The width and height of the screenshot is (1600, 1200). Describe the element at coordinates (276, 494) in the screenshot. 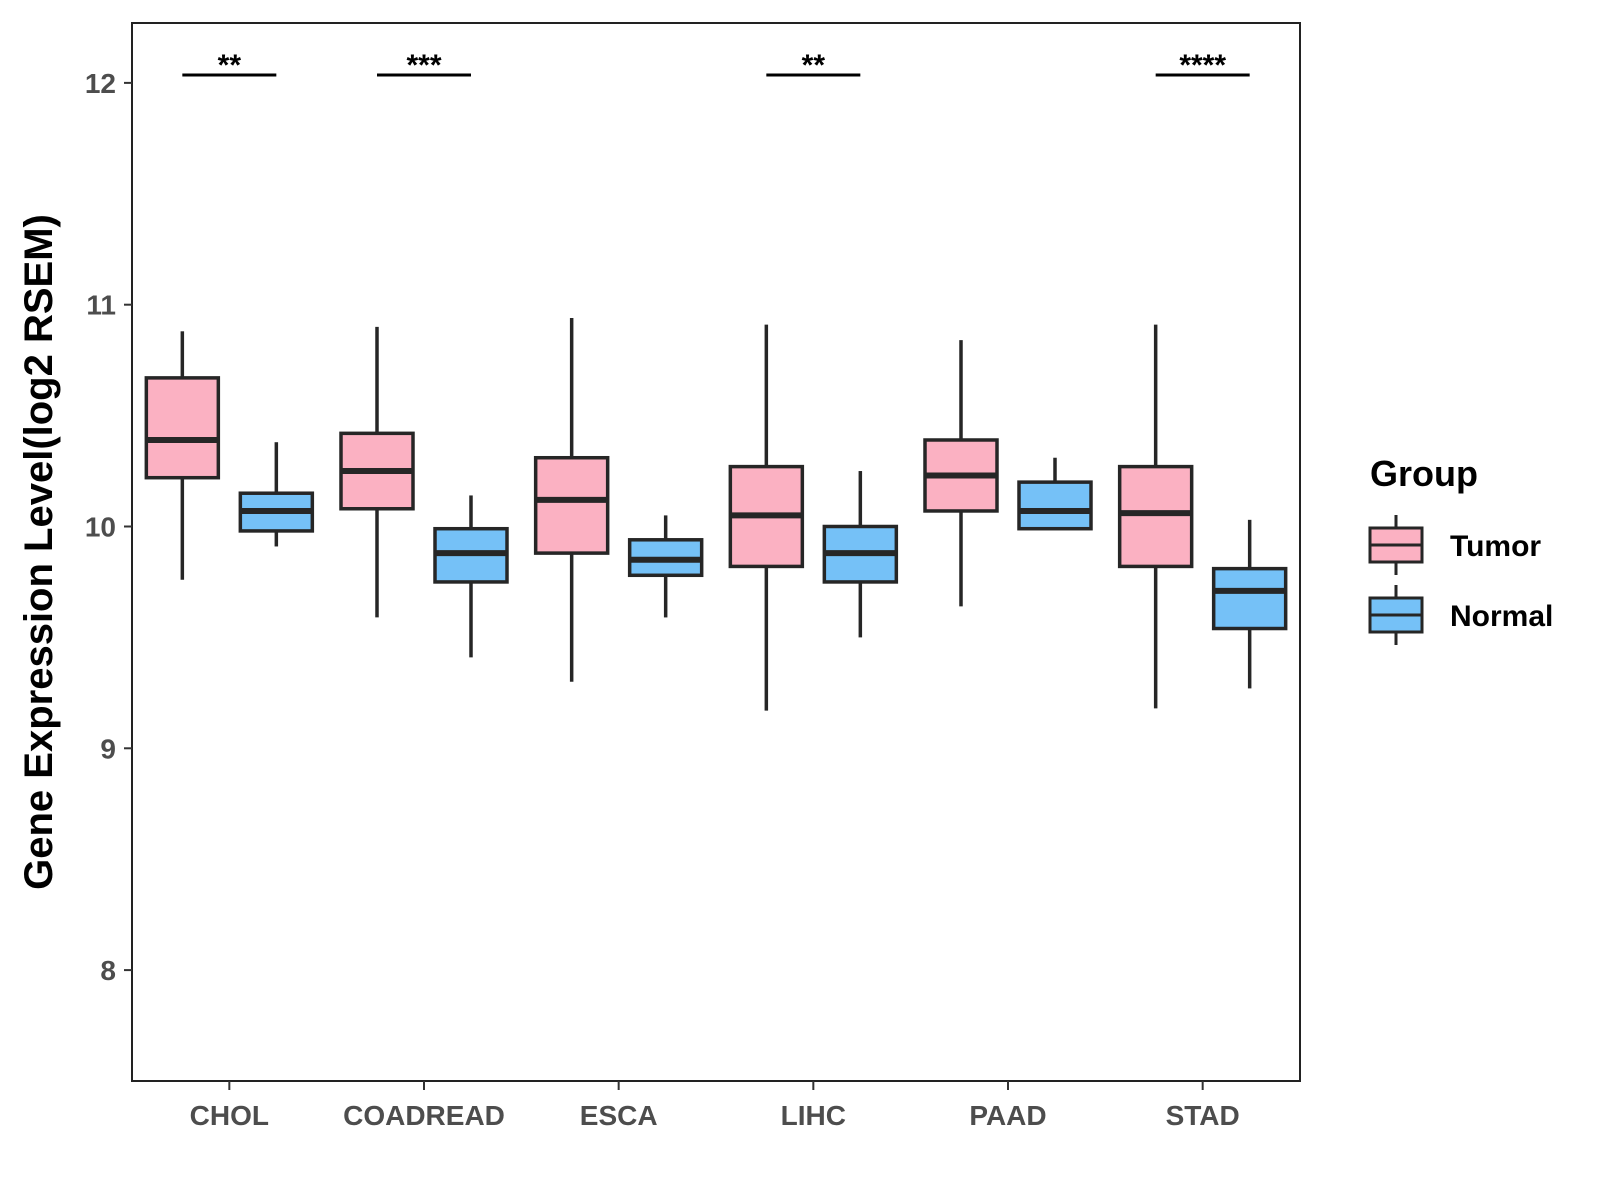

I see `box-normal-chol` at that location.